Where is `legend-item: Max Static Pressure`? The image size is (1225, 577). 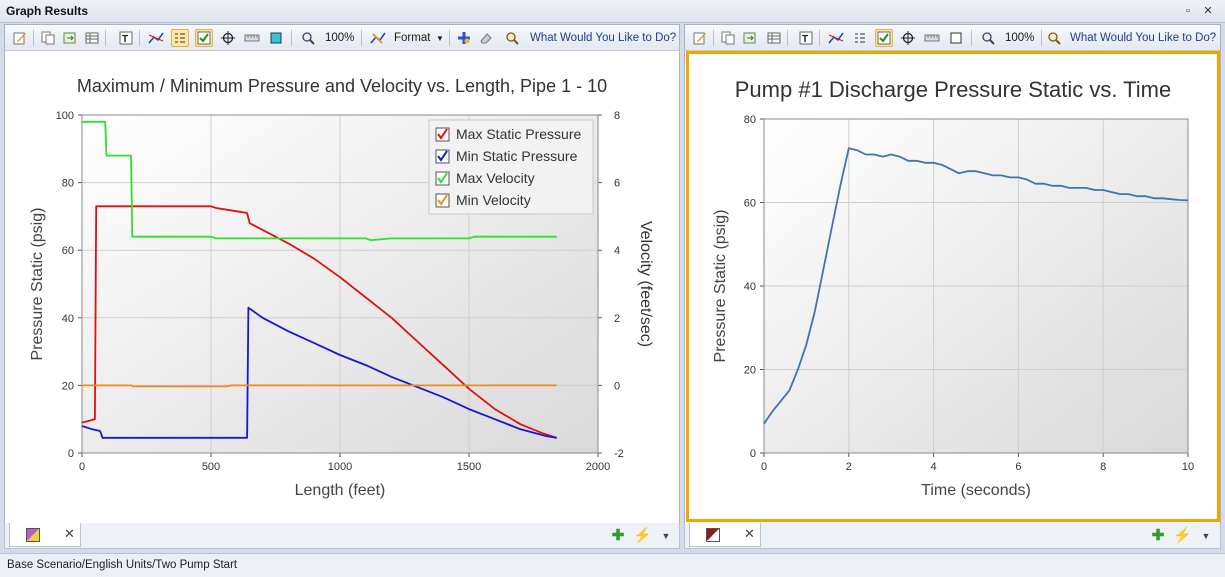
legend-item: Max Static Pressure is located at coordinates (518, 134).